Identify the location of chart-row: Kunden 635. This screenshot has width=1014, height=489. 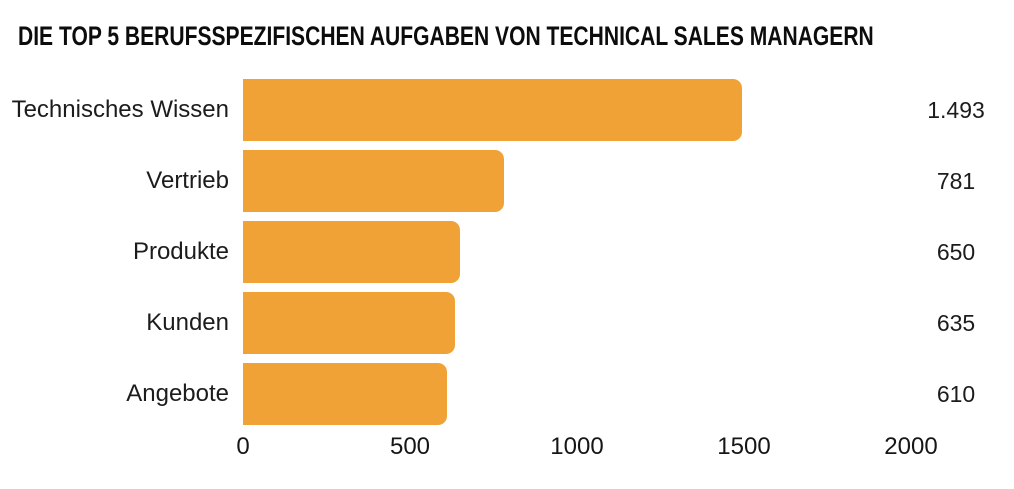
(507, 323).